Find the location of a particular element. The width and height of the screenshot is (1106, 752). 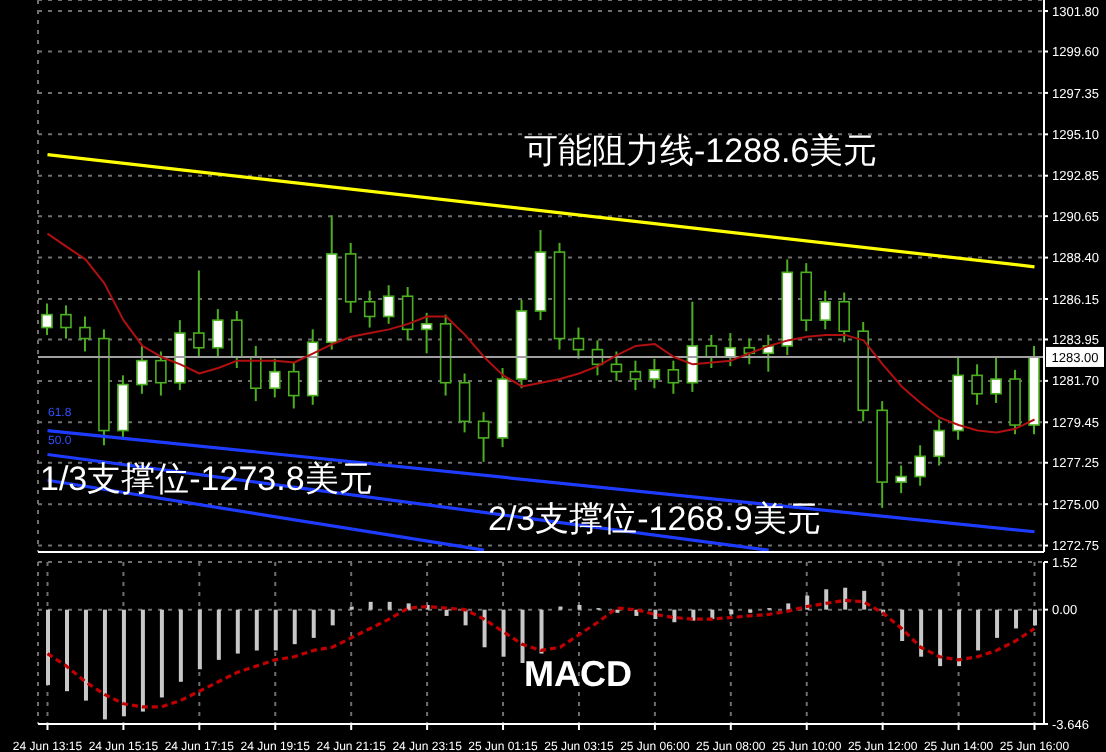

line-series is located at coordinates (541, 653).